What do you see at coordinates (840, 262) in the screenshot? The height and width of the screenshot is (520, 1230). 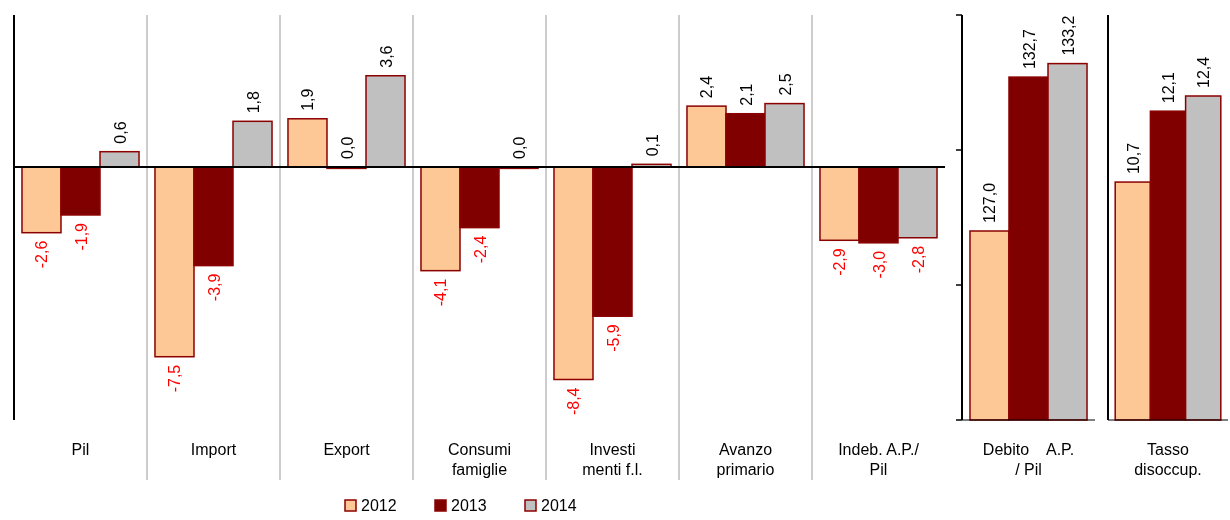 I see `data-label: -2,9` at bounding box center [840, 262].